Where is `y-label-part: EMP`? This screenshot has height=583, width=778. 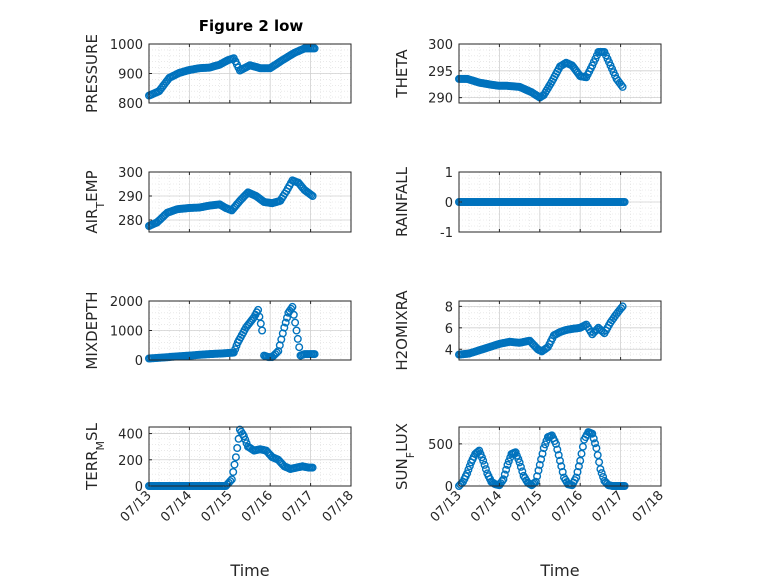 y-label-part: EMP is located at coordinates (92, 185).